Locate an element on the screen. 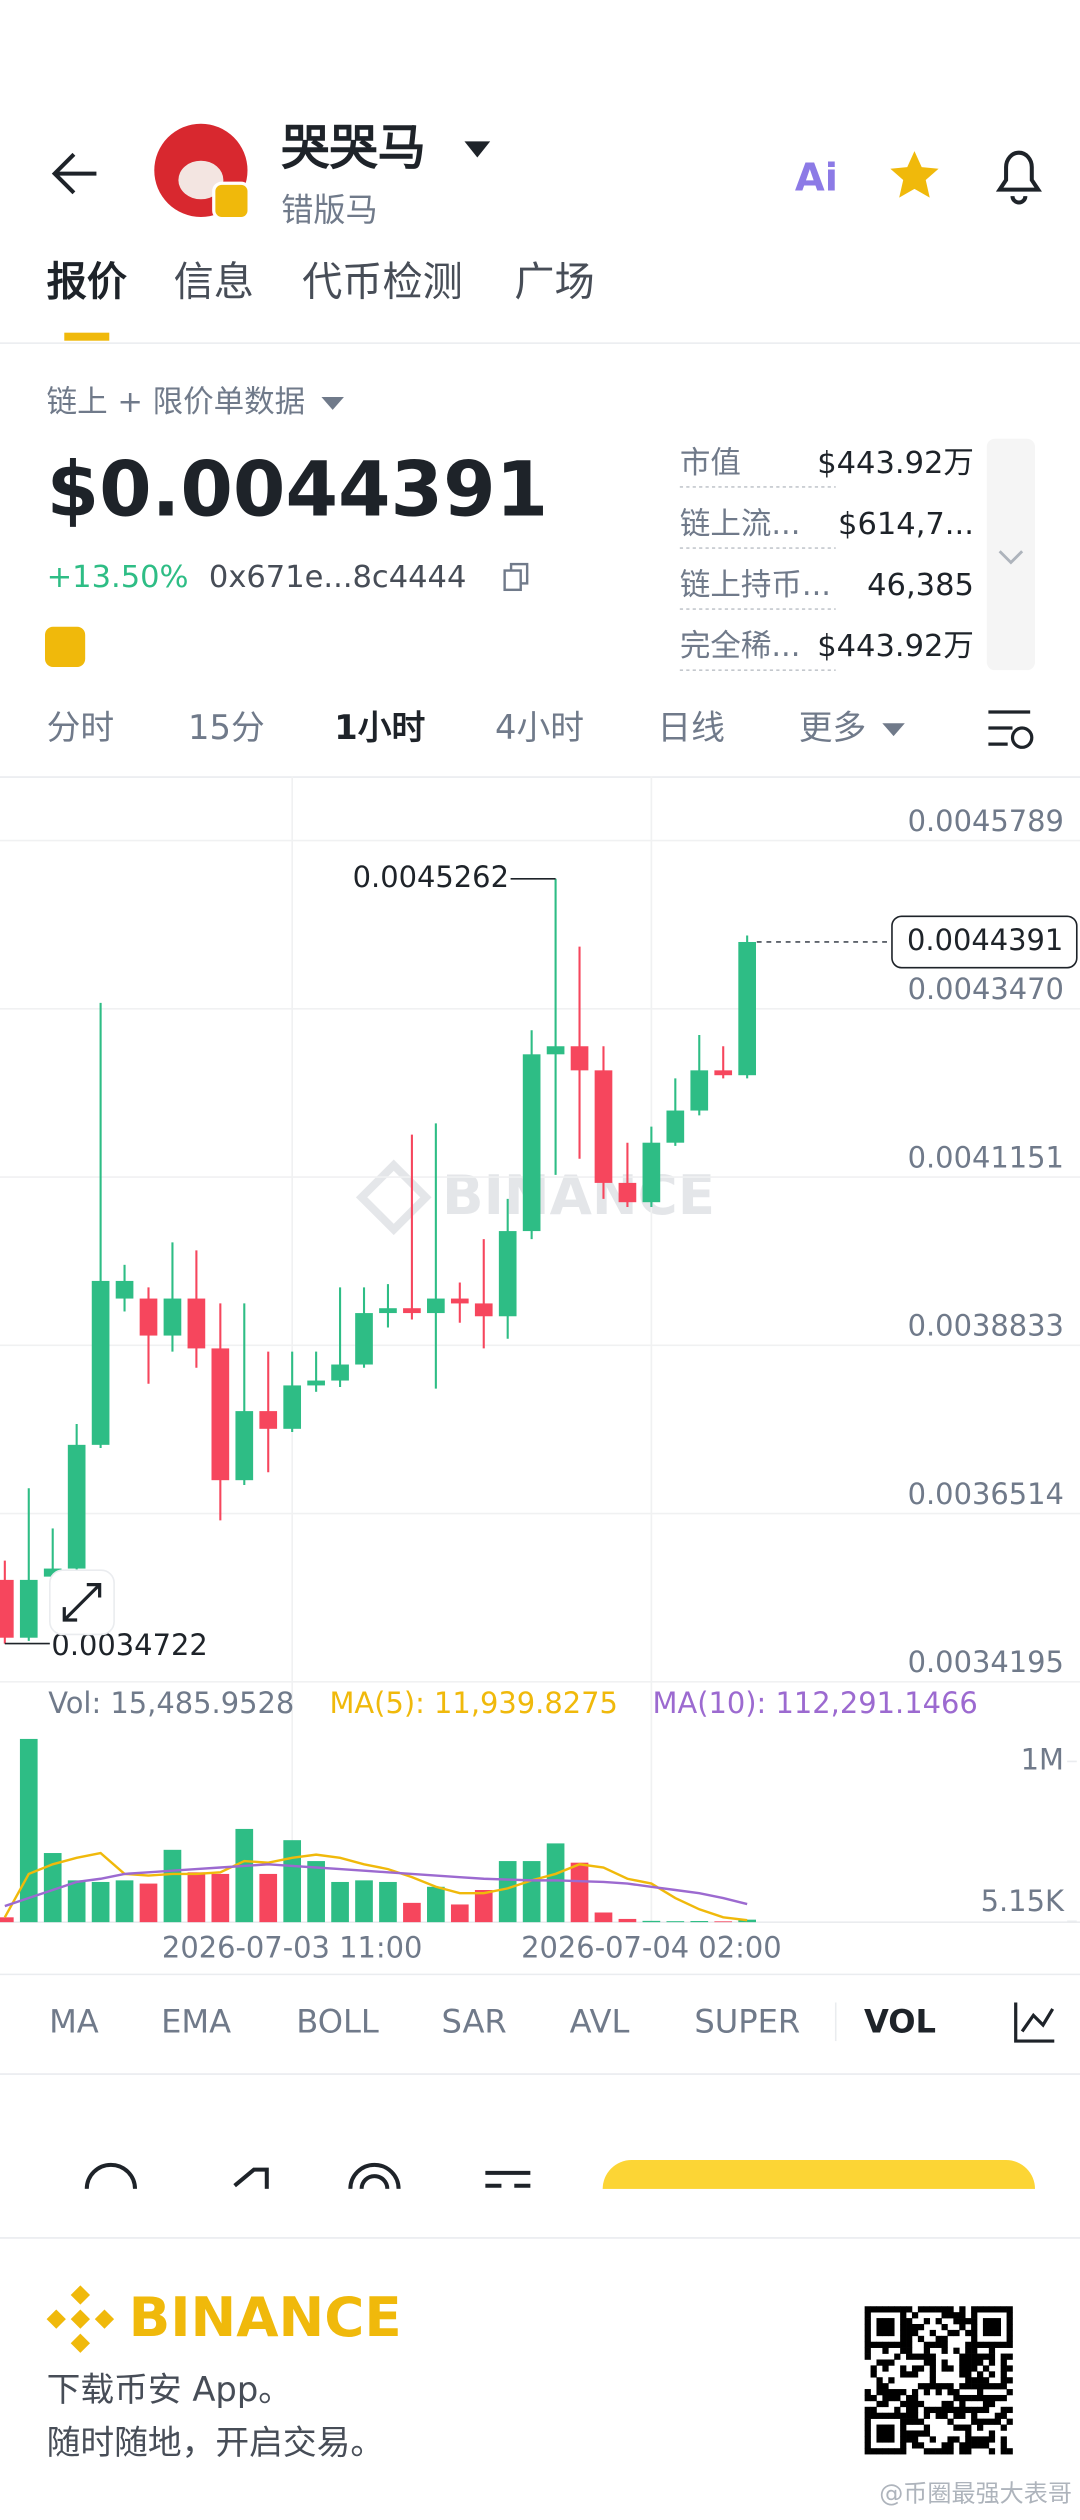 The height and width of the screenshot is (2520, 1080). ai-button: Ai is located at coordinates (816, 178).